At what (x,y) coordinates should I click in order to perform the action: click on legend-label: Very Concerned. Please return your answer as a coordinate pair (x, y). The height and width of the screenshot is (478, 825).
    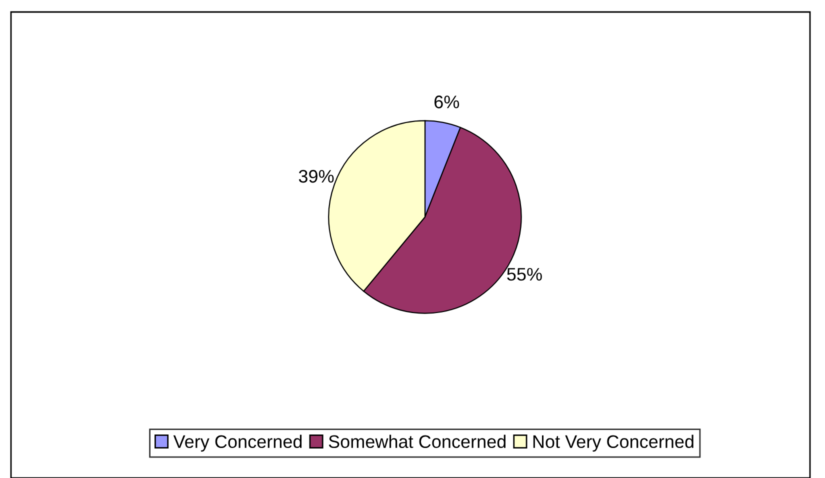
    Looking at the image, I should click on (237, 443).